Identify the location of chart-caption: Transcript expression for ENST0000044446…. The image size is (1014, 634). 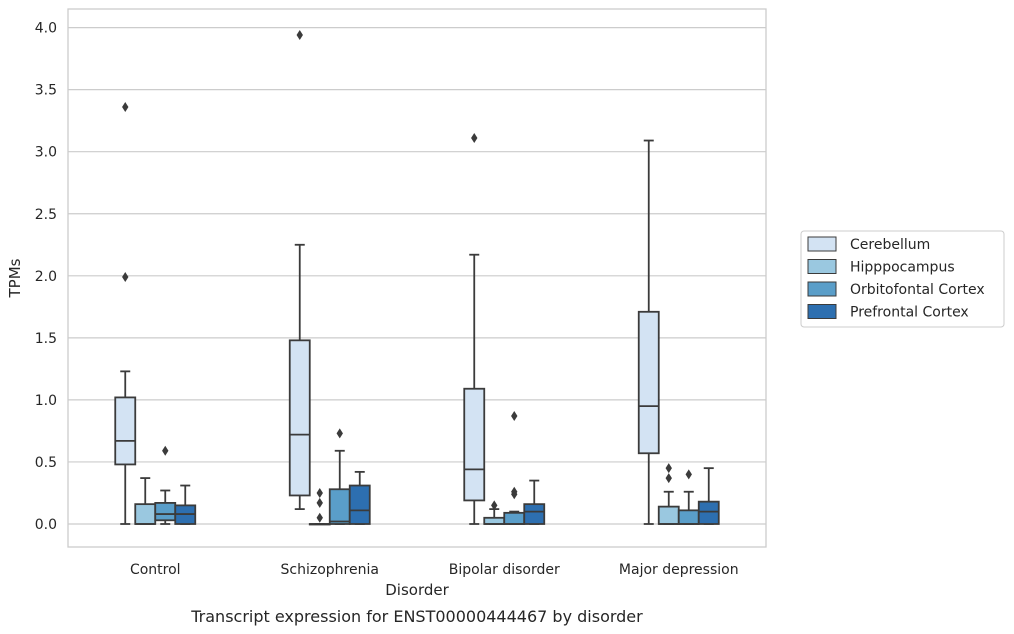
(416, 616).